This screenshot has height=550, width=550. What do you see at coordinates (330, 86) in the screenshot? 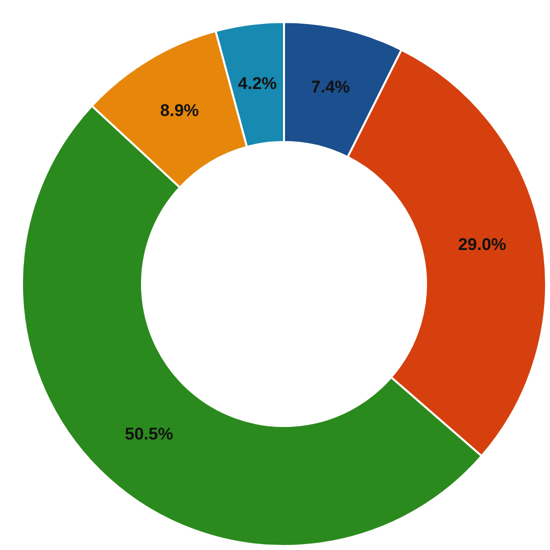
I see `data-label: 7.4%` at bounding box center [330, 86].